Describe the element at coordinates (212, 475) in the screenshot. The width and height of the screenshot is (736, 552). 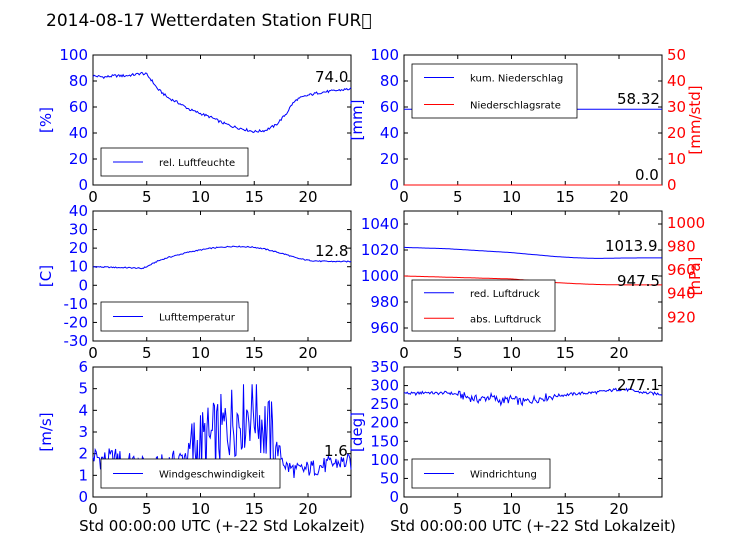
I see `legend-entry: Windgeschwindigkeit` at that location.